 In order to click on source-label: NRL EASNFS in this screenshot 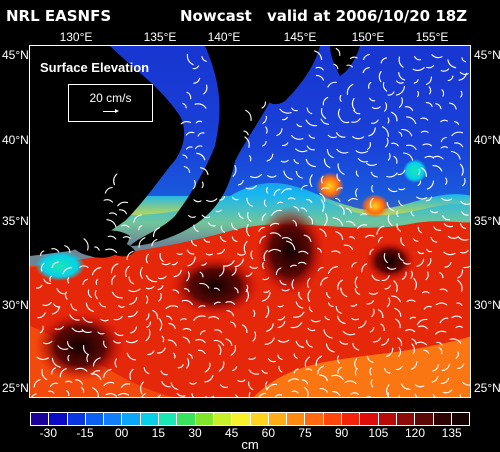, I will do `click(59, 16)`.